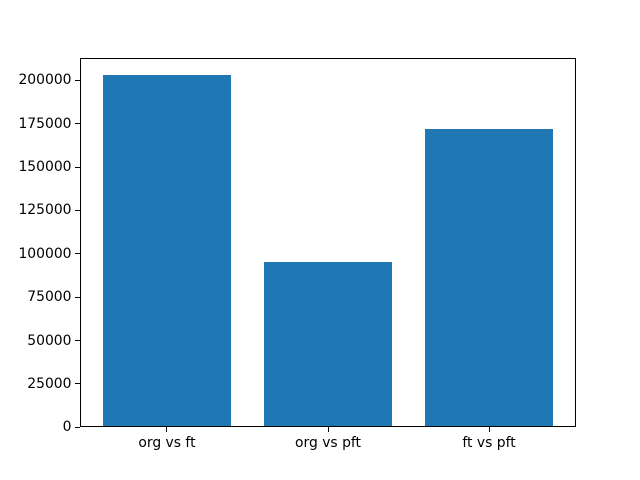  I want to click on x-tick-label: org vs pft, so click(328, 442).